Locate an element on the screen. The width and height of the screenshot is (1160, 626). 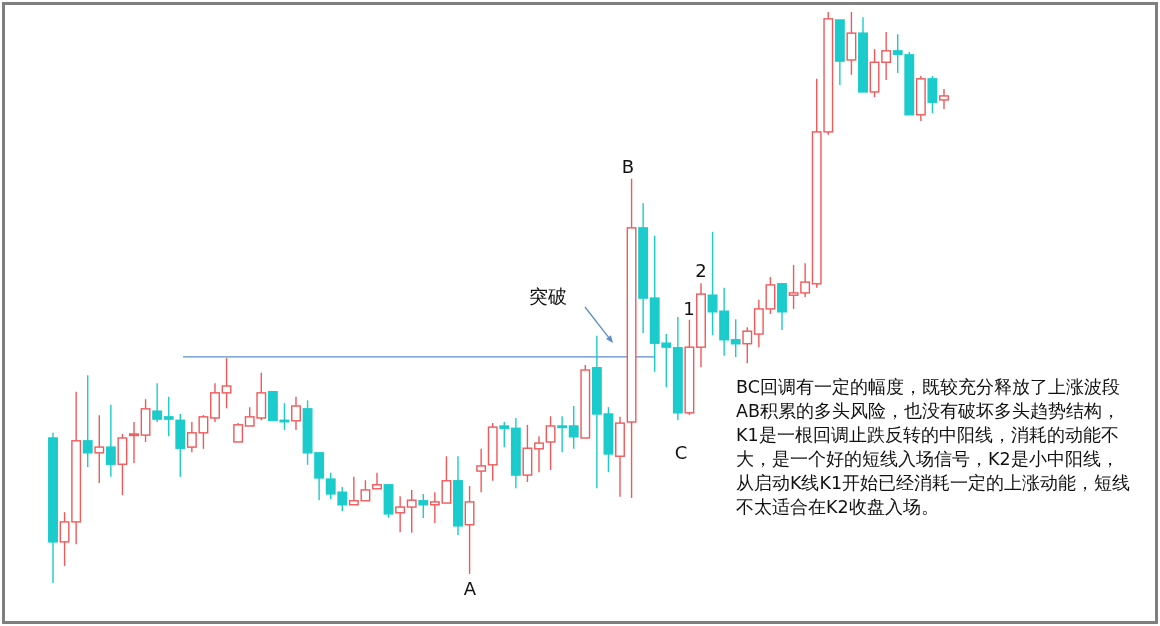
annotation: B is located at coordinates (628, 166).